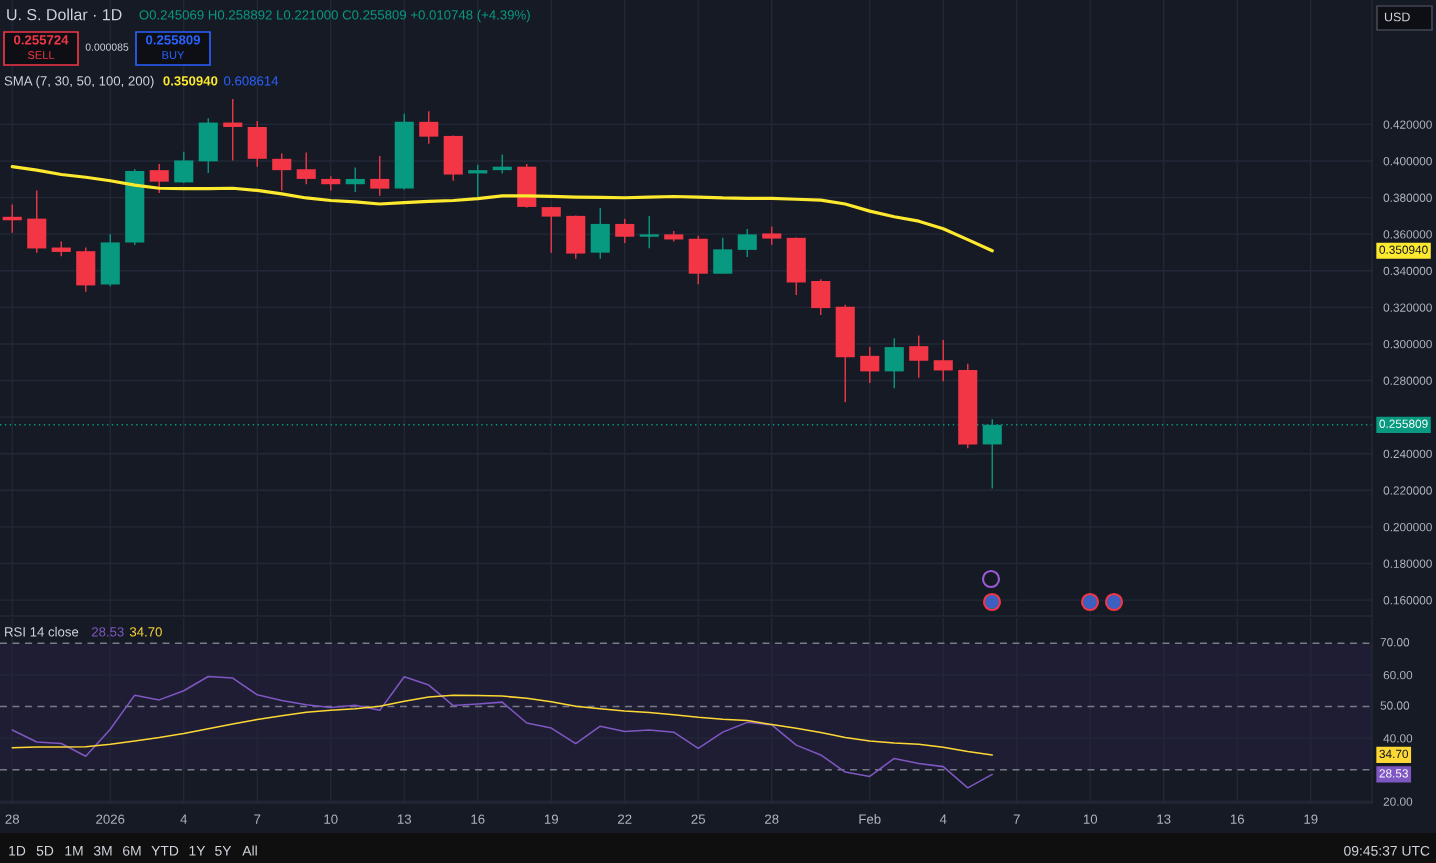 The image size is (1436, 863). What do you see at coordinates (1407, 563) in the screenshot?
I see `y-tick-label: 0.180000` at bounding box center [1407, 563].